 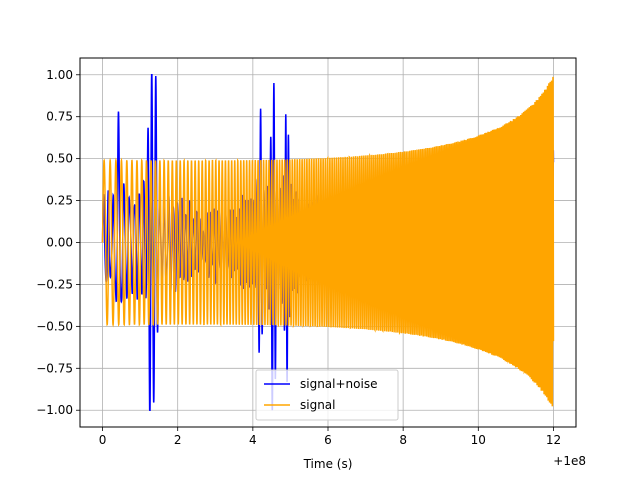 I want to click on x-offset-label: +1e8, so click(x=569, y=461).